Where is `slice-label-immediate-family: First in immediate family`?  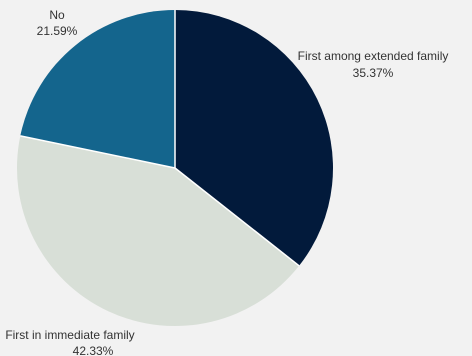
slice-label-immediate-family: First in immediate family is located at coordinates (69, 335).